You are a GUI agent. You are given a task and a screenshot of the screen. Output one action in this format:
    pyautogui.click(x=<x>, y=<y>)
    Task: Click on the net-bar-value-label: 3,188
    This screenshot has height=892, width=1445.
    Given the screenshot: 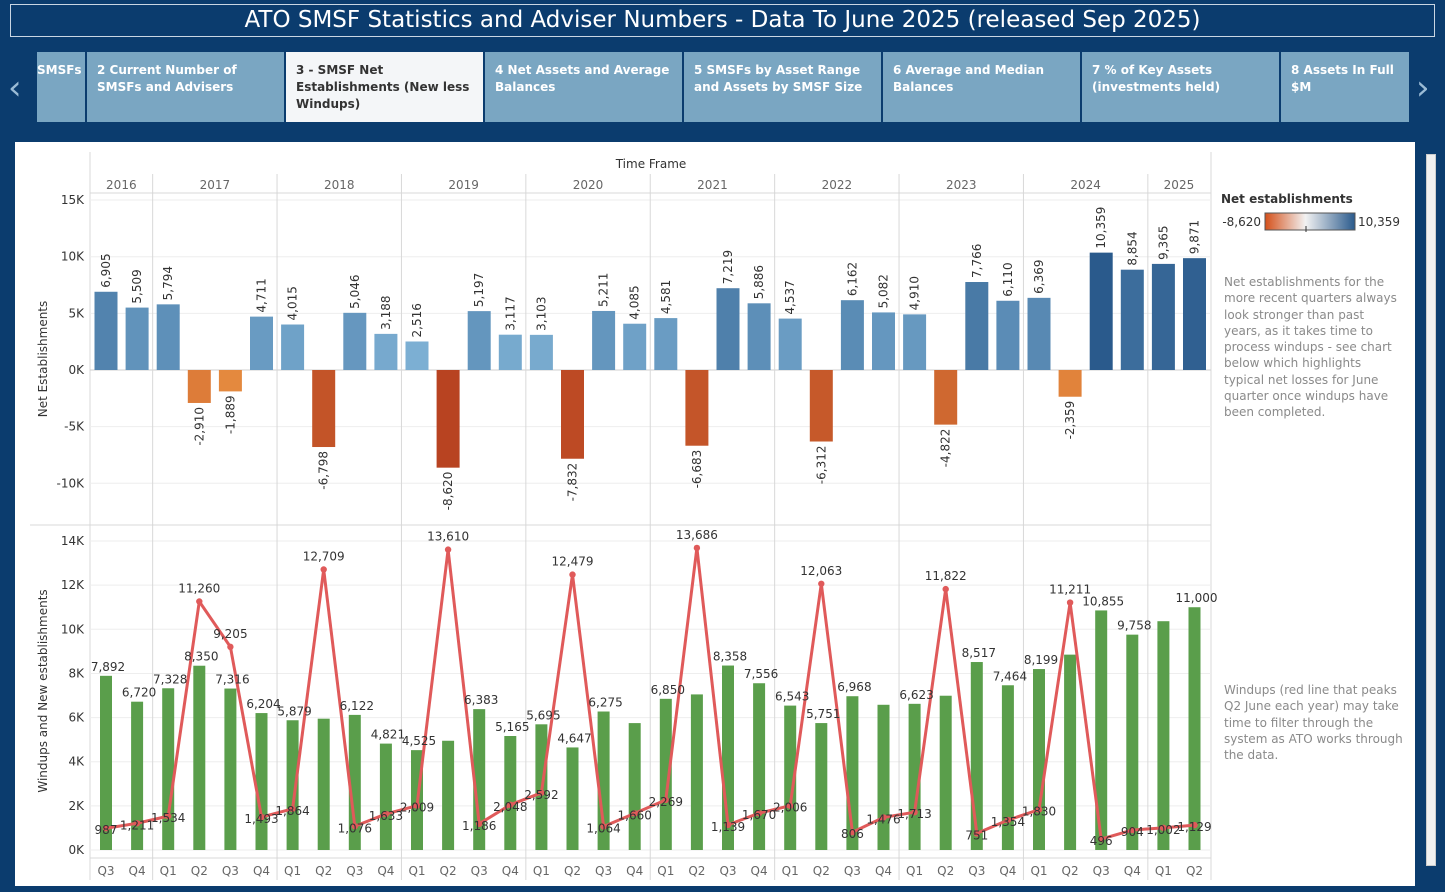 What is the action you would take?
    pyautogui.click(x=386, y=313)
    